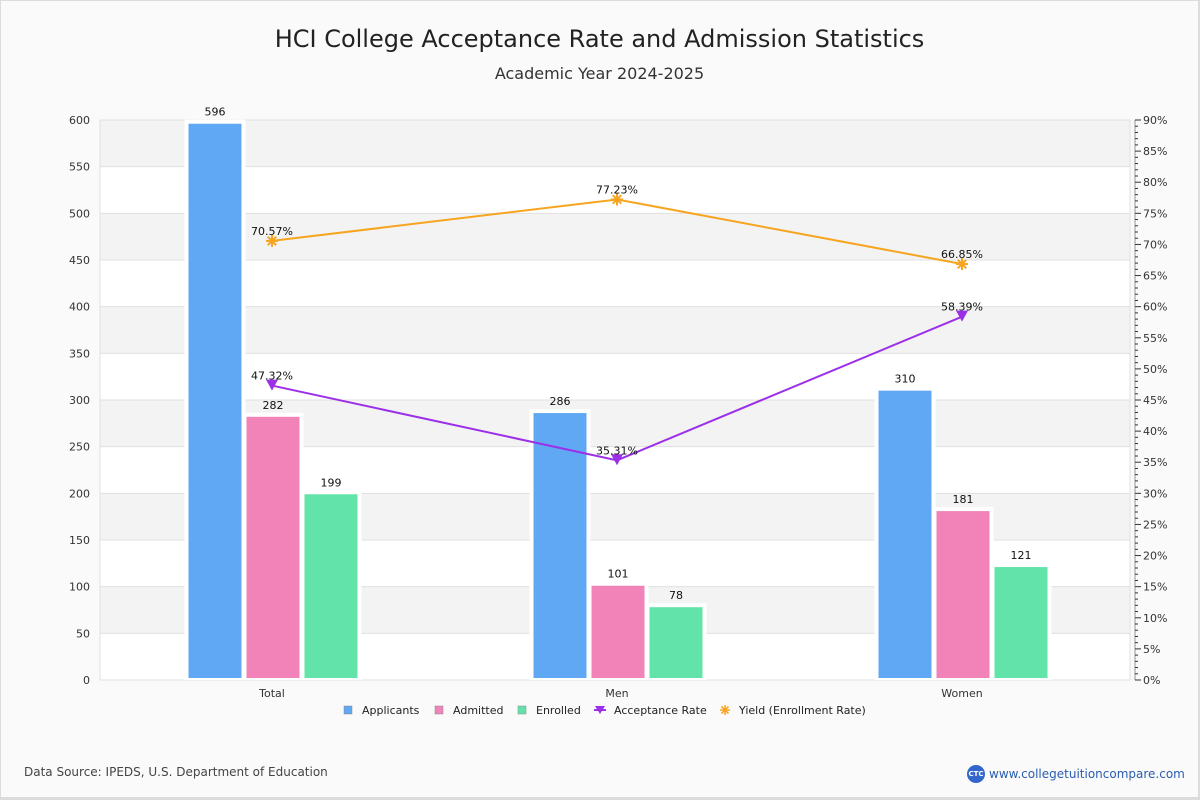  I want to click on right-tick-label: 15%, so click(1155, 587).